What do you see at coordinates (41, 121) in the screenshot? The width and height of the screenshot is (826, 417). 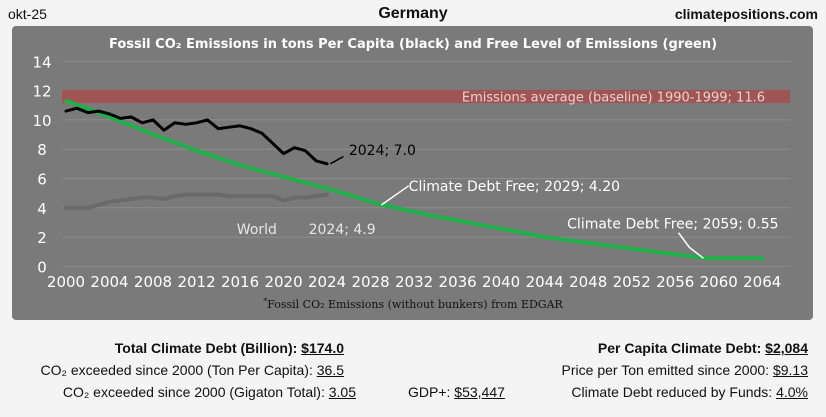 I see `y-tick-label-10: 10` at bounding box center [41, 121].